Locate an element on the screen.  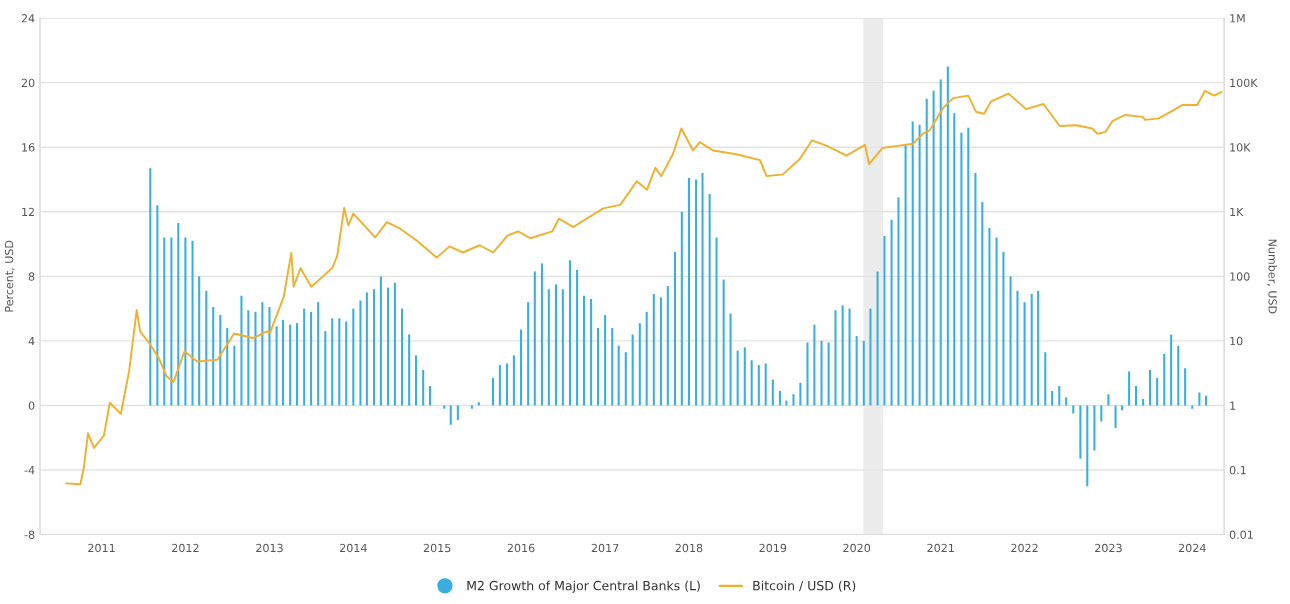
x-tick-label: 2015 is located at coordinates (437, 548).